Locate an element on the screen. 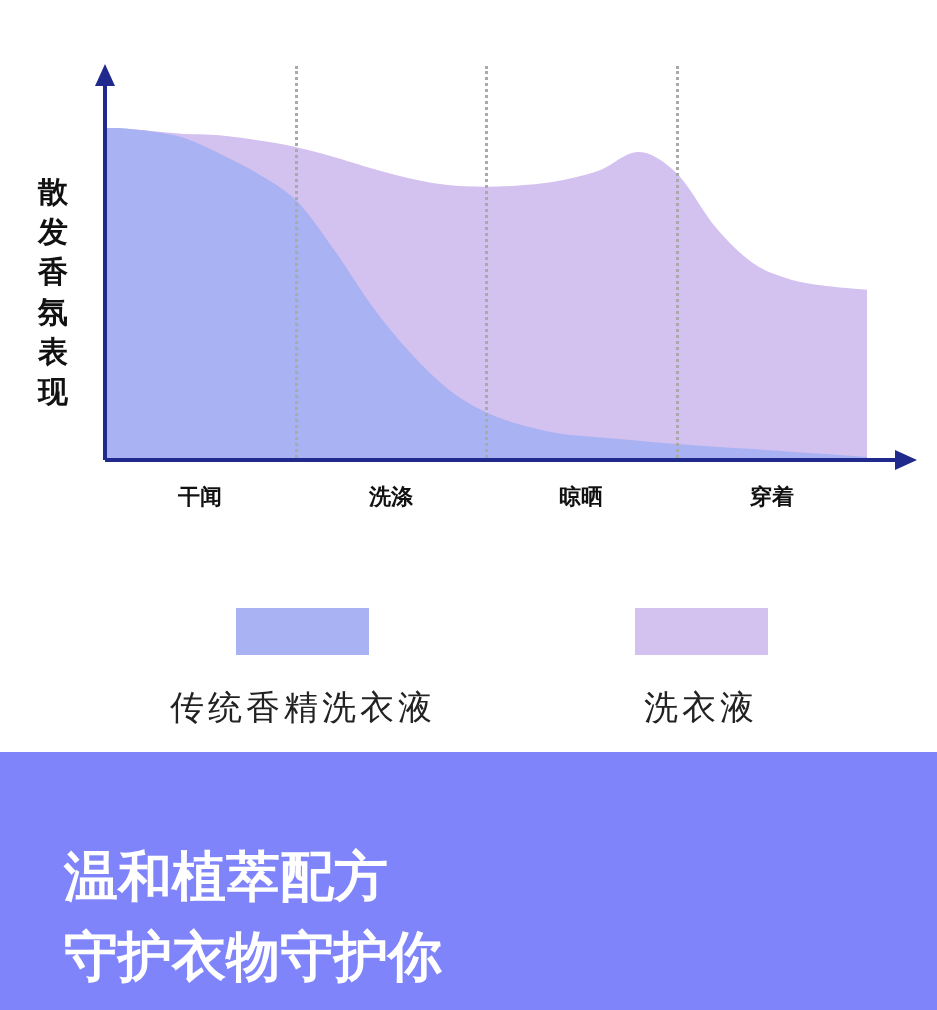 This screenshot has height=1010, width=937. text: 晾晒 is located at coordinates (581, 497).